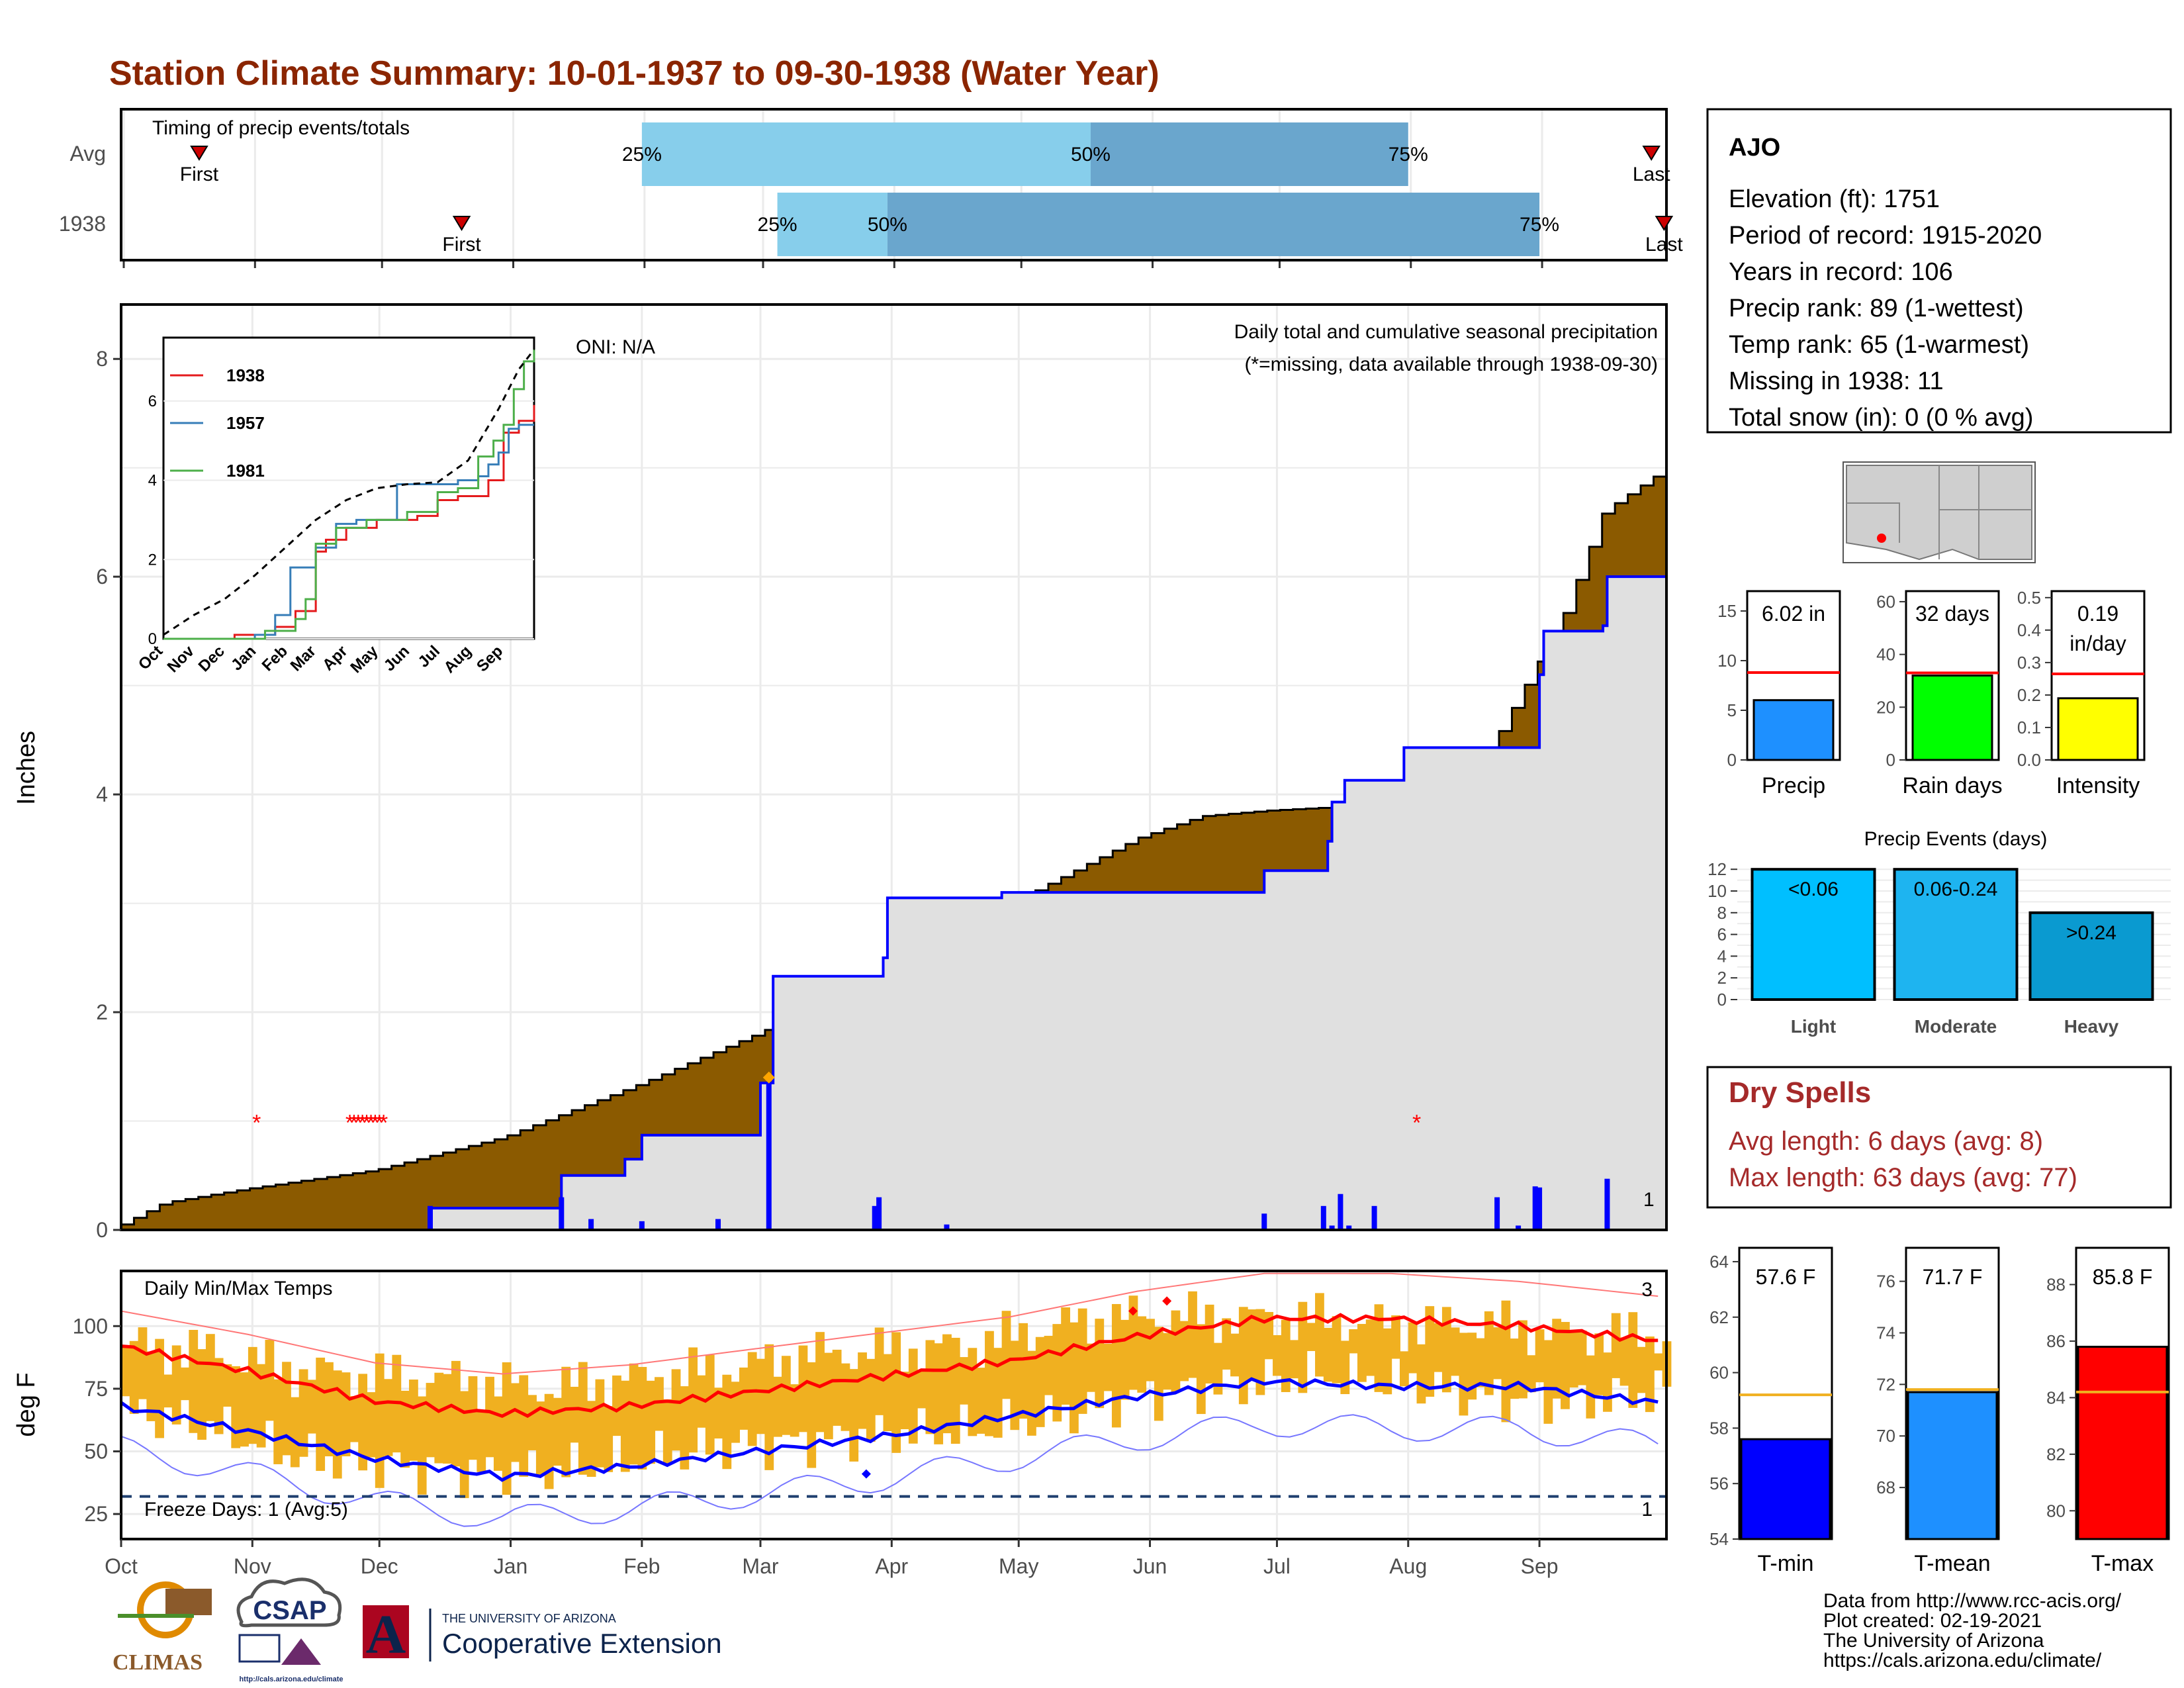 The height and width of the screenshot is (1688, 2184). Describe the element at coordinates (511, 1566) in the screenshot. I see `temp-xtick-label: Jan` at that location.